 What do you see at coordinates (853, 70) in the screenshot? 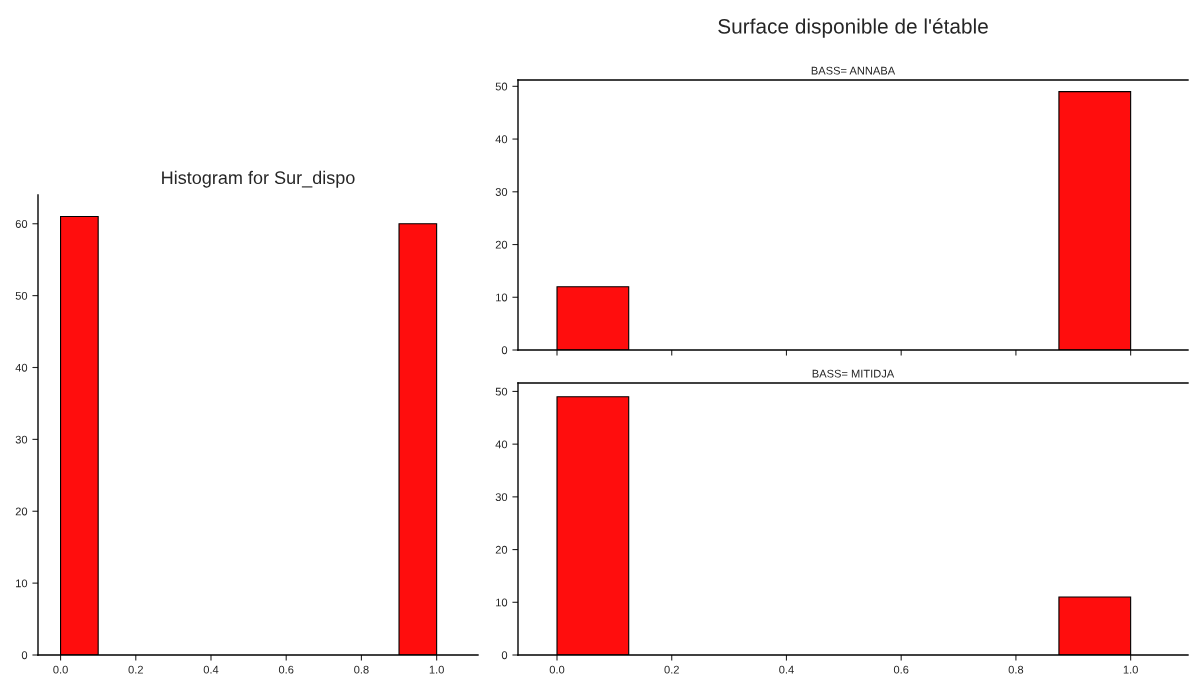
I see `chart-subtitle: BASS= ANNABA` at bounding box center [853, 70].